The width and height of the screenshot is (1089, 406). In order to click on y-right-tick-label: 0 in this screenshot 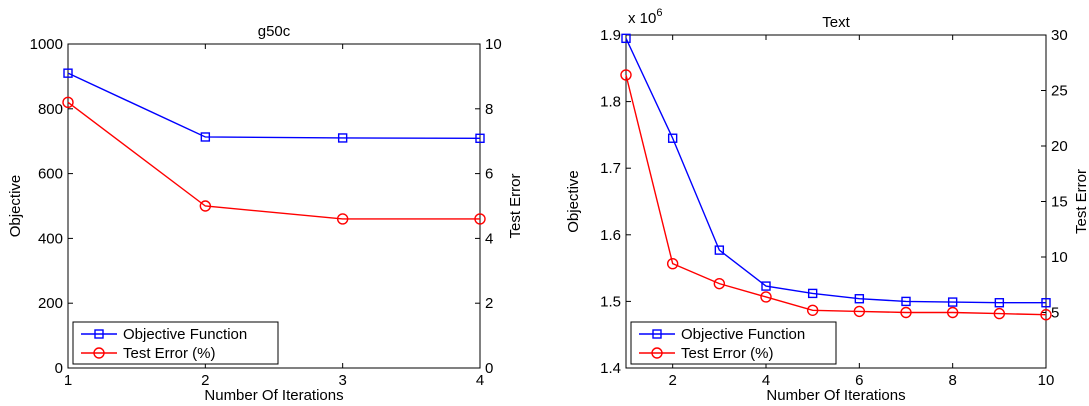, I will do `click(489, 368)`.